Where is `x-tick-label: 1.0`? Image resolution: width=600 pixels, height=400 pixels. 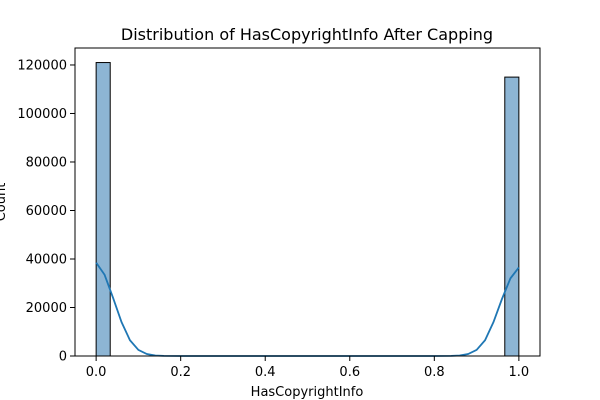
x-tick-label: 1.0 is located at coordinates (519, 372).